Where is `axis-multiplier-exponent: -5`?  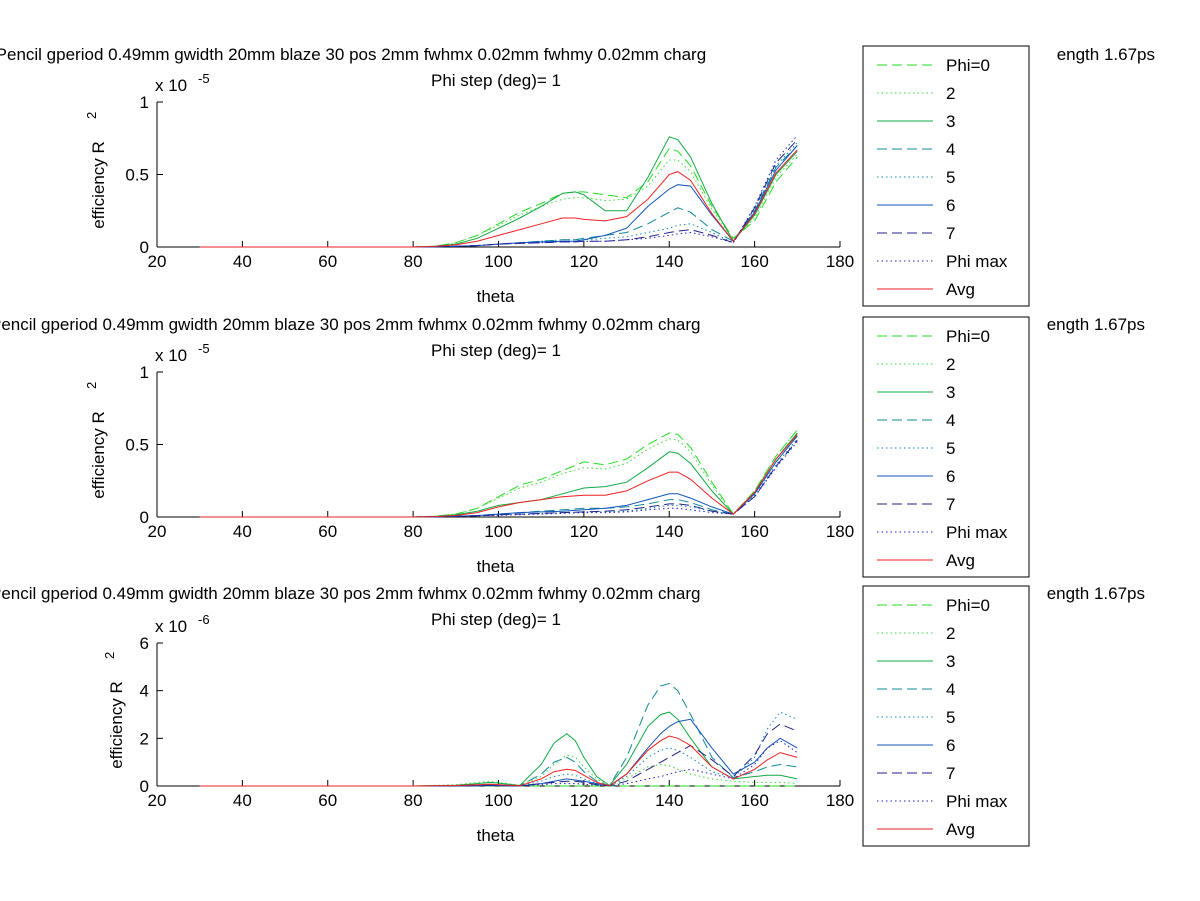
axis-multiplier-exponent: -5 is located at coordinates (204, 78).